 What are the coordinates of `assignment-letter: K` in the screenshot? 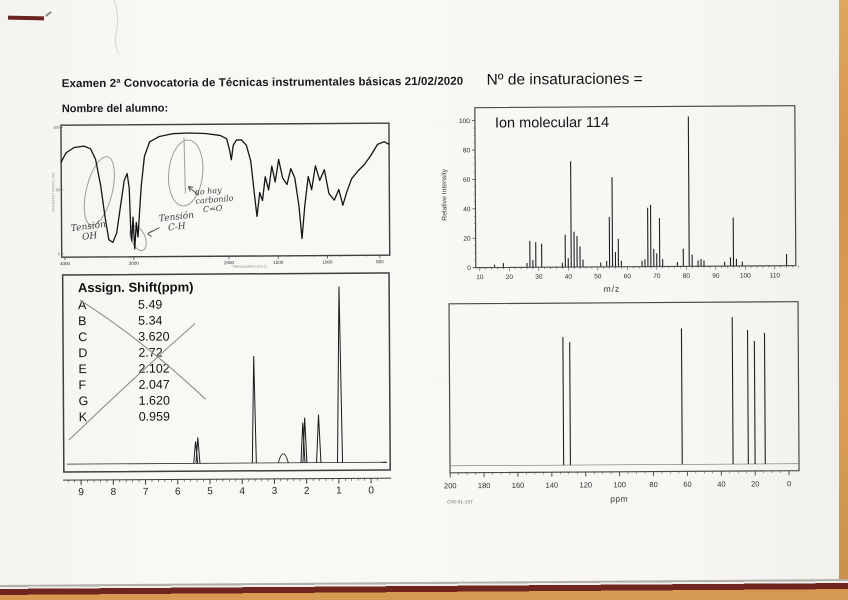 It's located at (83, 417).